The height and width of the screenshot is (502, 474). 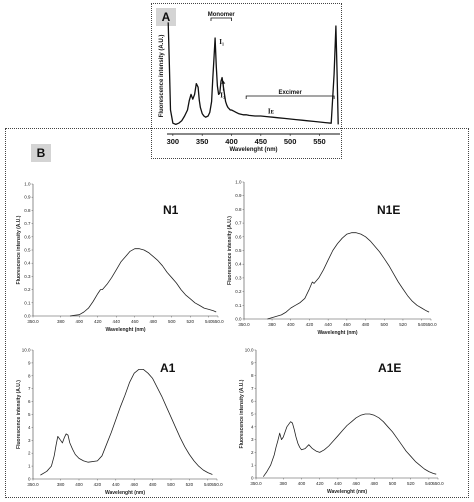 What do you see at coordinates (388, 210) in the screenshot?
I see `chart-title: N1E` at bounding box center [388, 210].